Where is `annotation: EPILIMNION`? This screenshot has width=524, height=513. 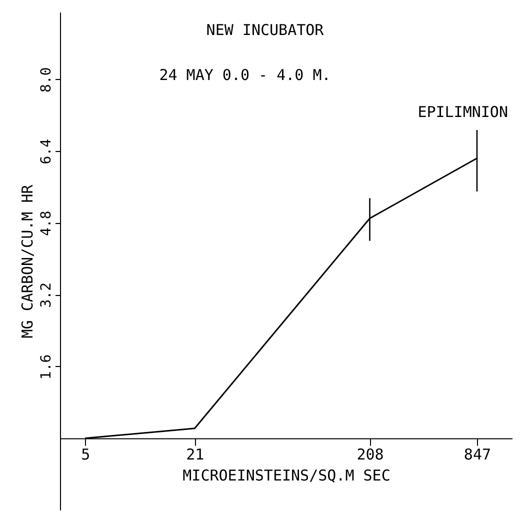 annotation: EPILIMNION is located at coordinates (463, 112).